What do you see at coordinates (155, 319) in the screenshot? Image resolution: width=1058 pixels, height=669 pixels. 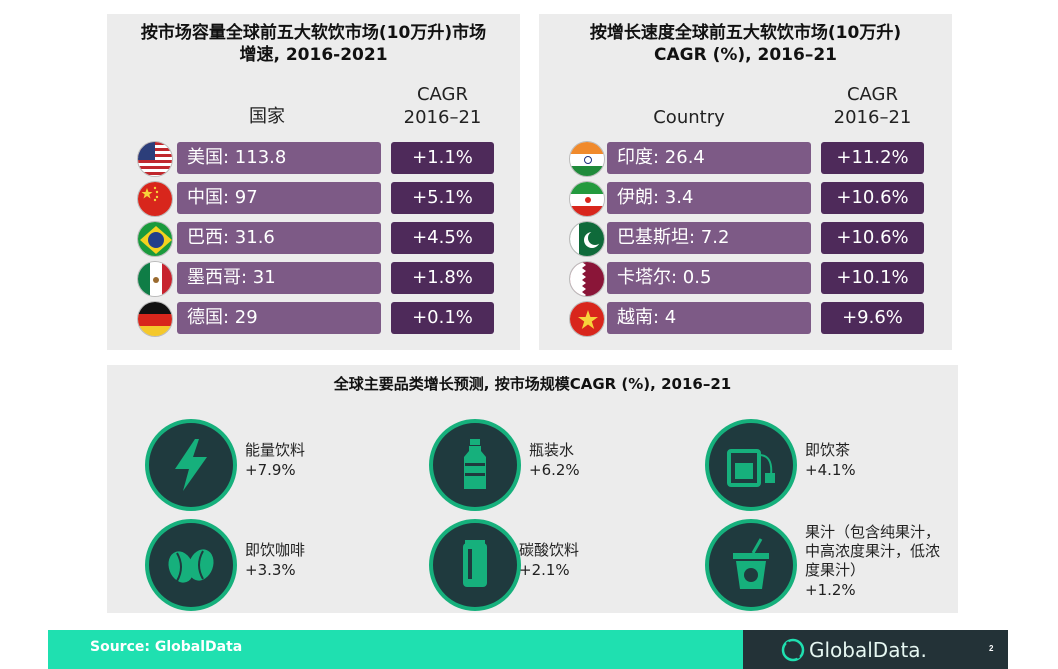 I see `germany-flag-icon` at bounding box center [155, 319].